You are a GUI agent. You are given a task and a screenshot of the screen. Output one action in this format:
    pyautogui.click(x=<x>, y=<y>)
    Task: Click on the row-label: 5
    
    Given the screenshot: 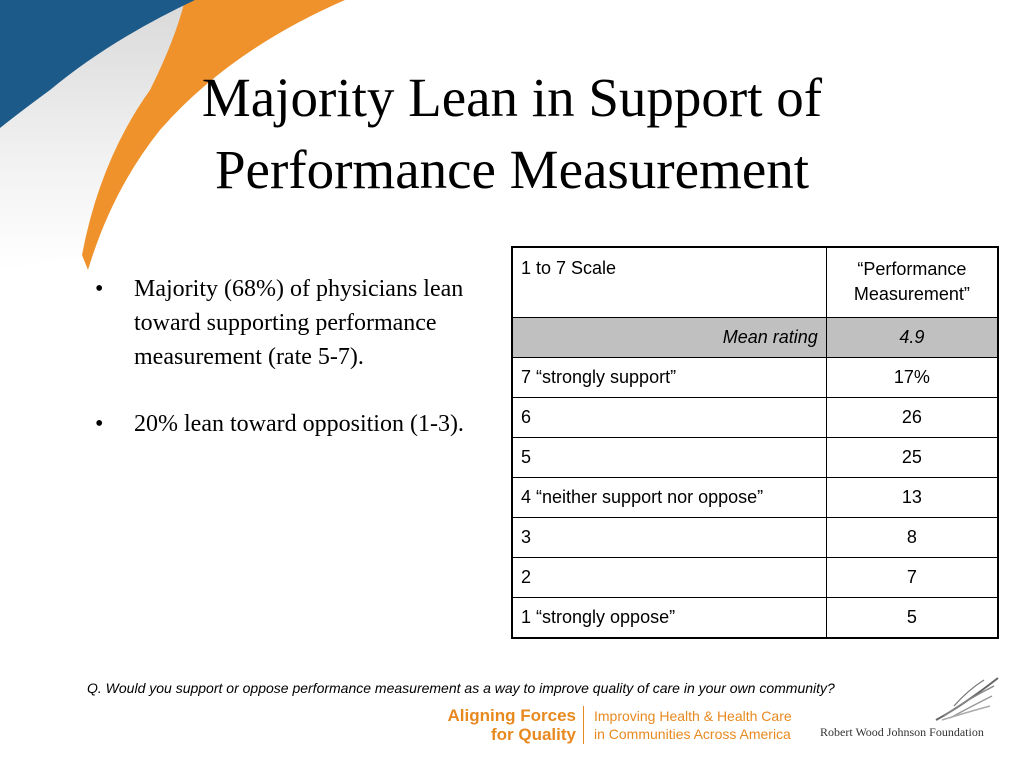 What is the action you would take?
    pyautogui.click(x=669, y=457)
    